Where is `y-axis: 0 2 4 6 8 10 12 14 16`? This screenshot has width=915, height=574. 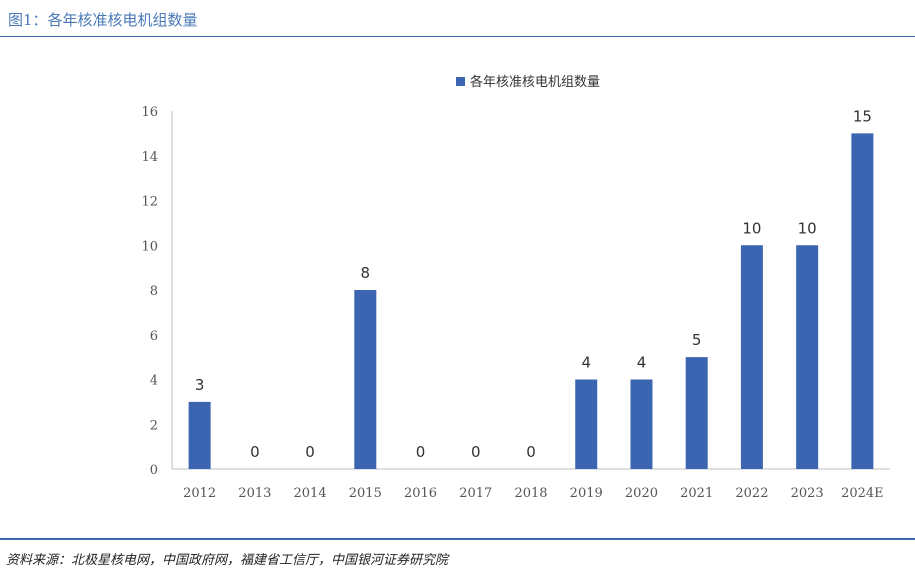 y-axis: 0 2 4 6 8 10 12 14 16 is located at coordinates (149, 291).